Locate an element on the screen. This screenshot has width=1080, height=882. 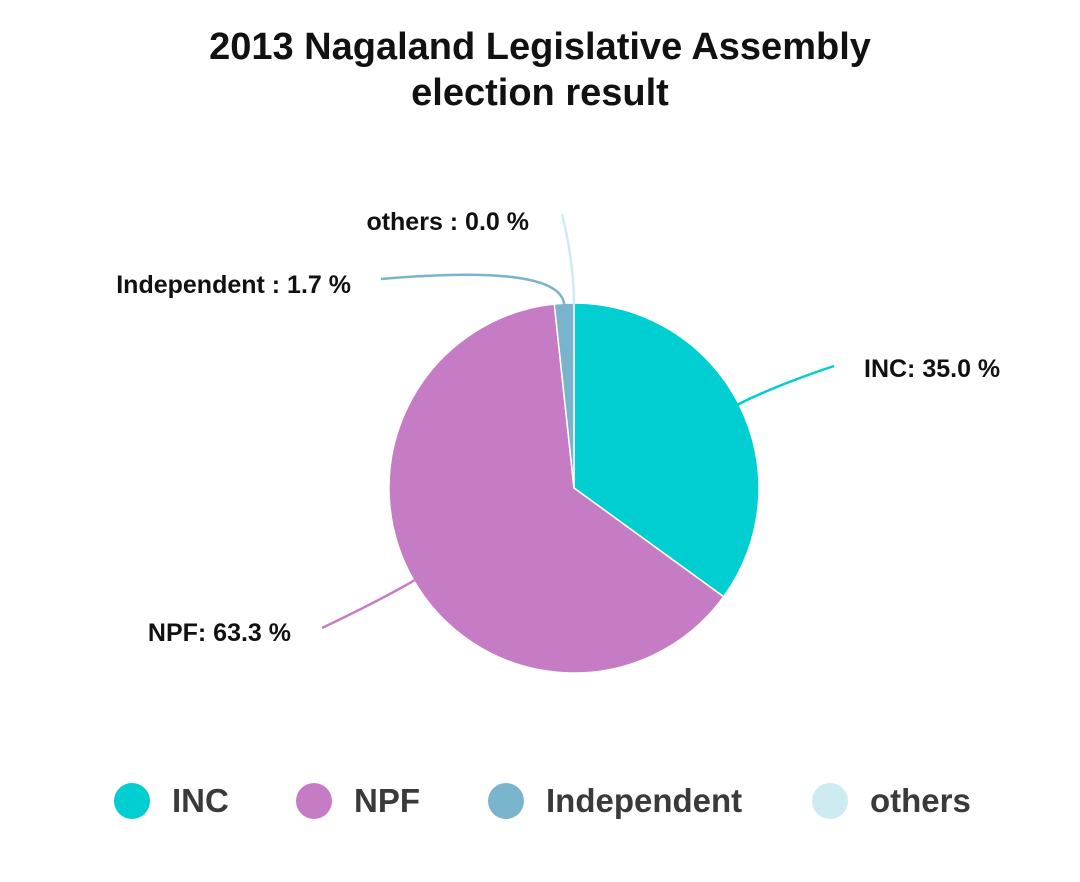
legend-swatch-npf is located at coordinates (314, 801).